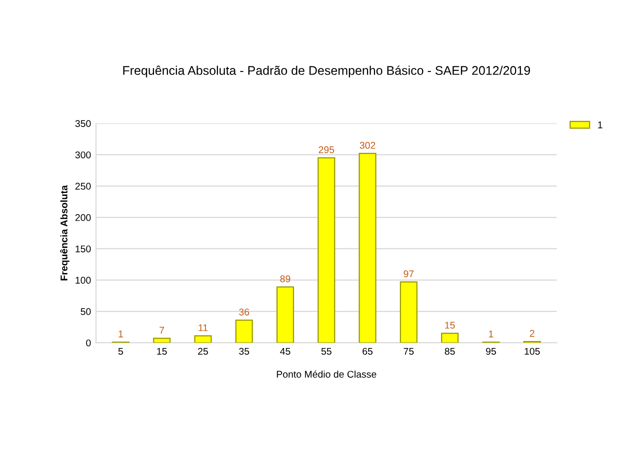 The image size is (640, 457). Describe the element at coordinates (120, 351) in the screenshot. I see `x-tick-label: 5` at that location.